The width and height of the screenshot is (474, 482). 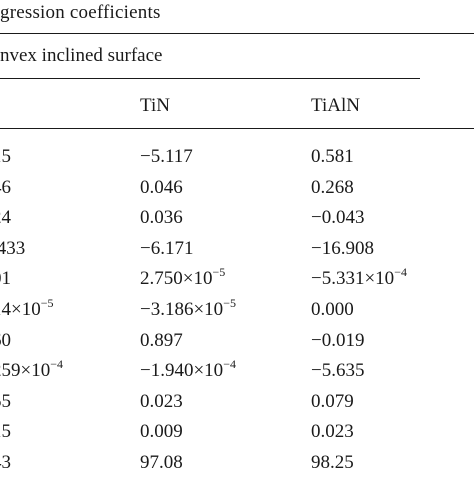 What do you see at coordinates (20, 309) in the screenshot?
I see `cell-value: 14×10` at bounding box center [20, 309].